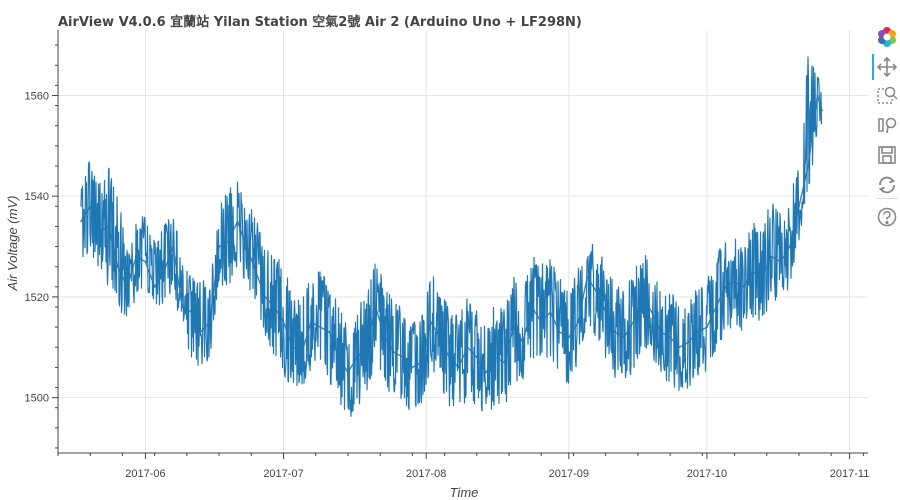 Image resolution: width=900 pixels, height=500 pixels. I want to click on y-axis: 1500 1520 1540 1560, so click(41, 246).